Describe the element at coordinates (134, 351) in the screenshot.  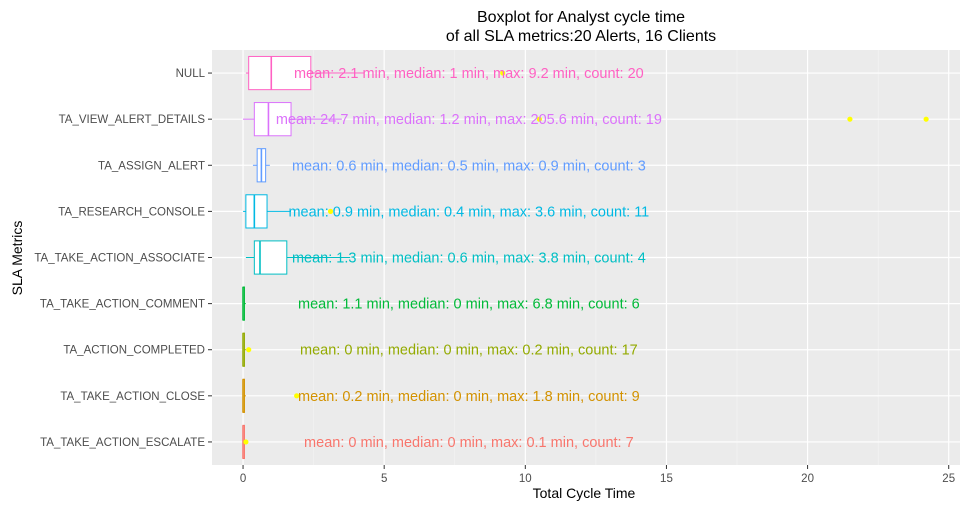
I see `y-tick-label: TA_ACTION_COMPLETED` at that location.